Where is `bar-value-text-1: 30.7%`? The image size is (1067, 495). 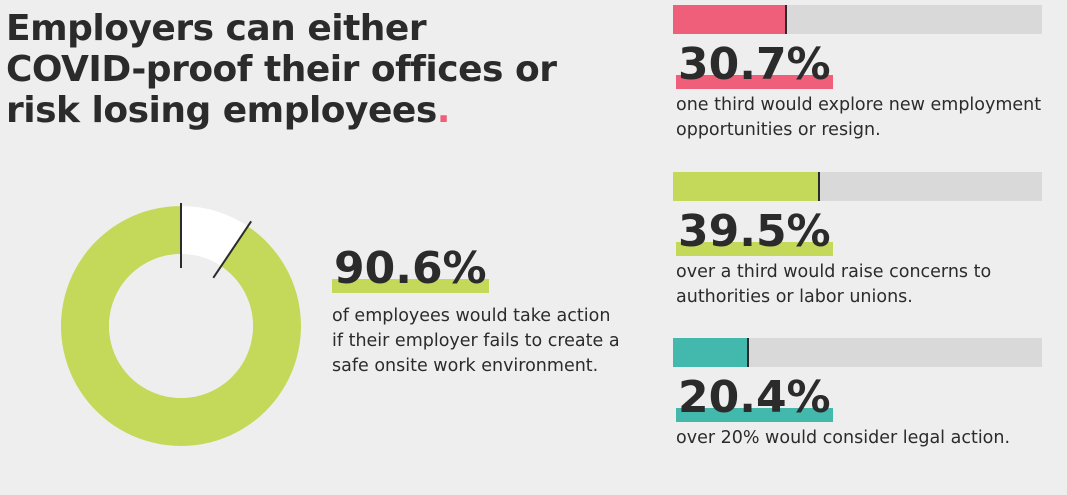 bar-value-text-1: 30.7% is located at coordinates (754, 64).